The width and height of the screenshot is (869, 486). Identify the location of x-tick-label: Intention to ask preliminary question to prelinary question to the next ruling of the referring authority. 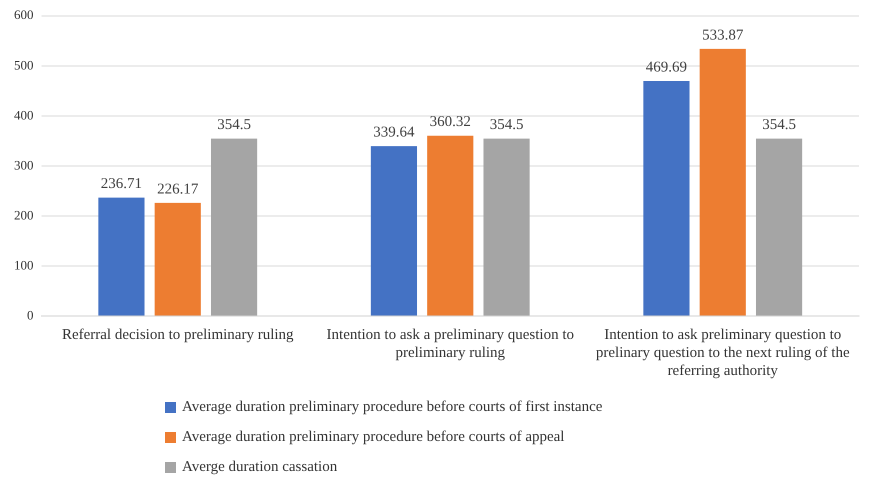
(723, 352).